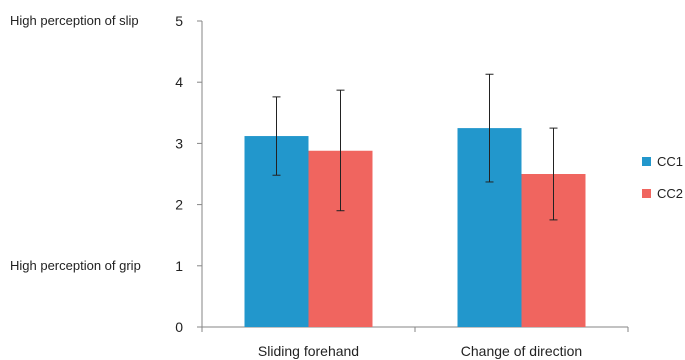 The image size is (685, 360). I want to click on x-category-label: Change of direction, so click(521, 351).